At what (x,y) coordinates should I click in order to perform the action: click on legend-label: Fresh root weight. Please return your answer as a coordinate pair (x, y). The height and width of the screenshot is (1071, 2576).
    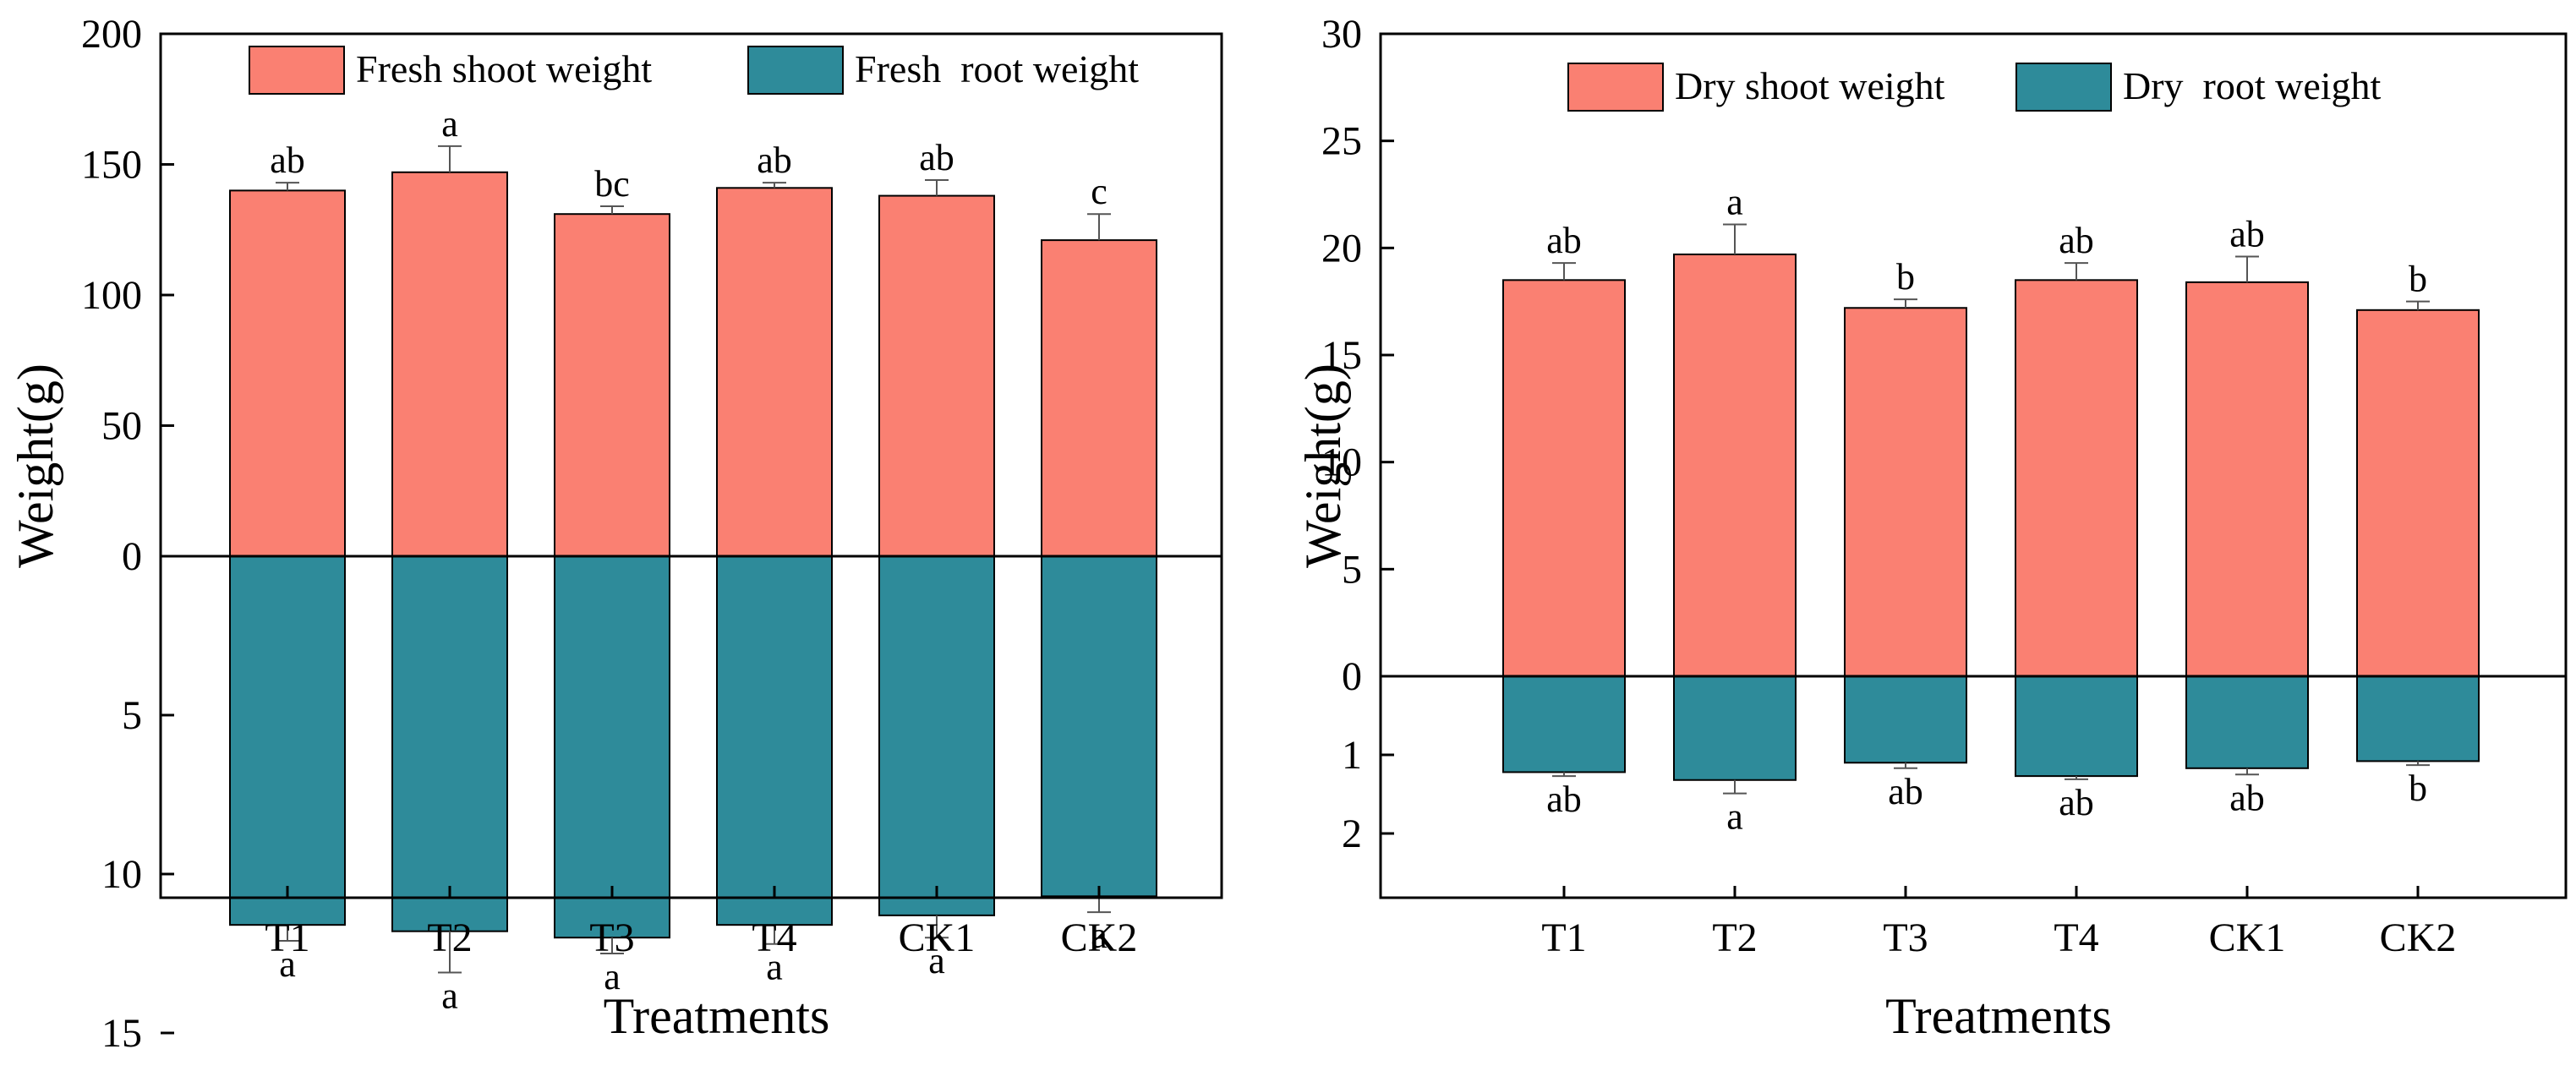
    Looking at the image, I should click on (997, 68).